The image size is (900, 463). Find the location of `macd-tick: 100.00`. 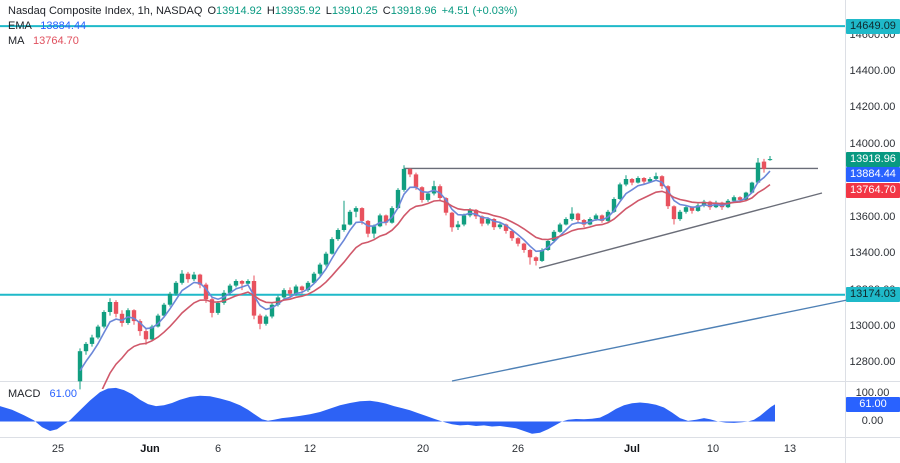

macd-tick: 100.00 is located at coordinates (872, 393).